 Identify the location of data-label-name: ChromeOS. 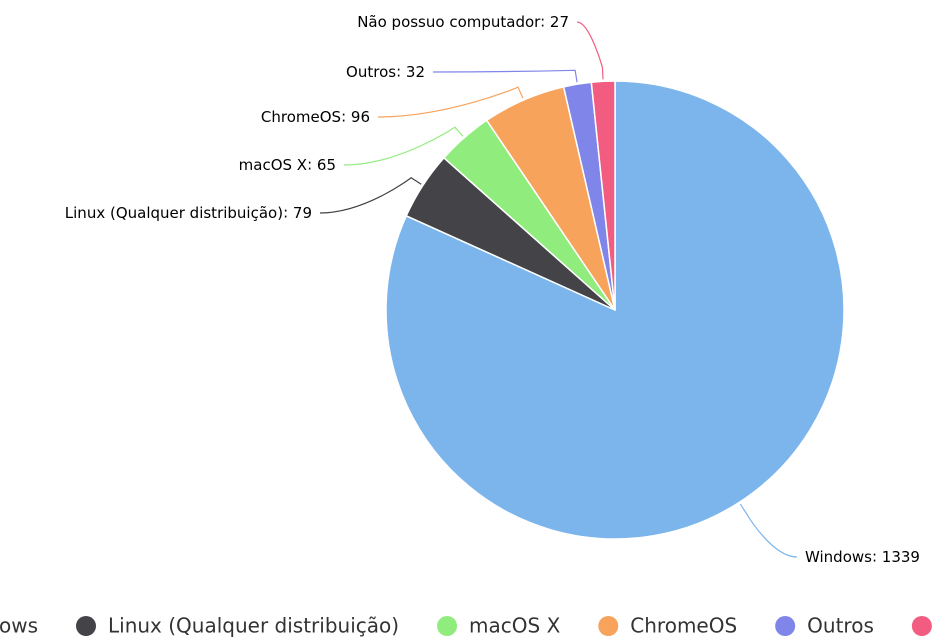
(301, 117).